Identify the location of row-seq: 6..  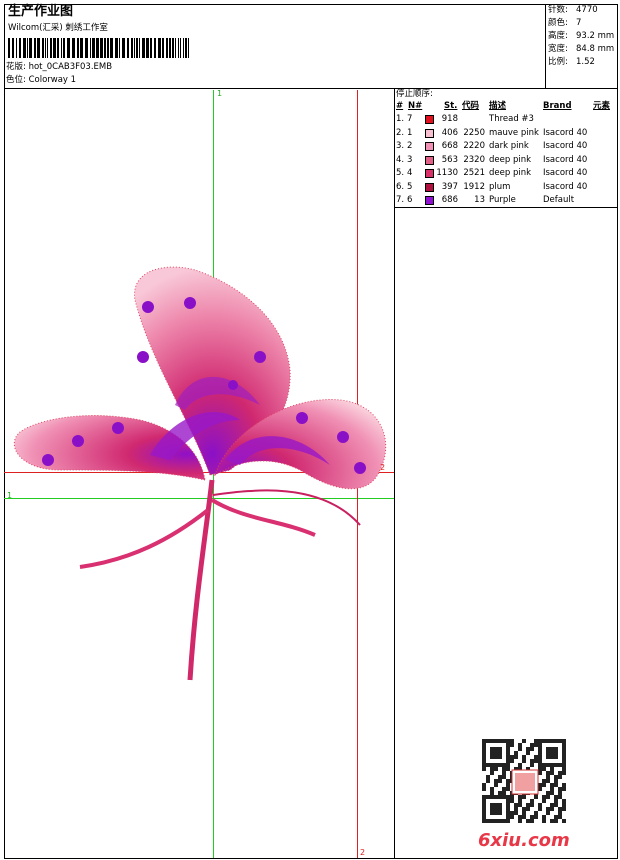
(400, 186).